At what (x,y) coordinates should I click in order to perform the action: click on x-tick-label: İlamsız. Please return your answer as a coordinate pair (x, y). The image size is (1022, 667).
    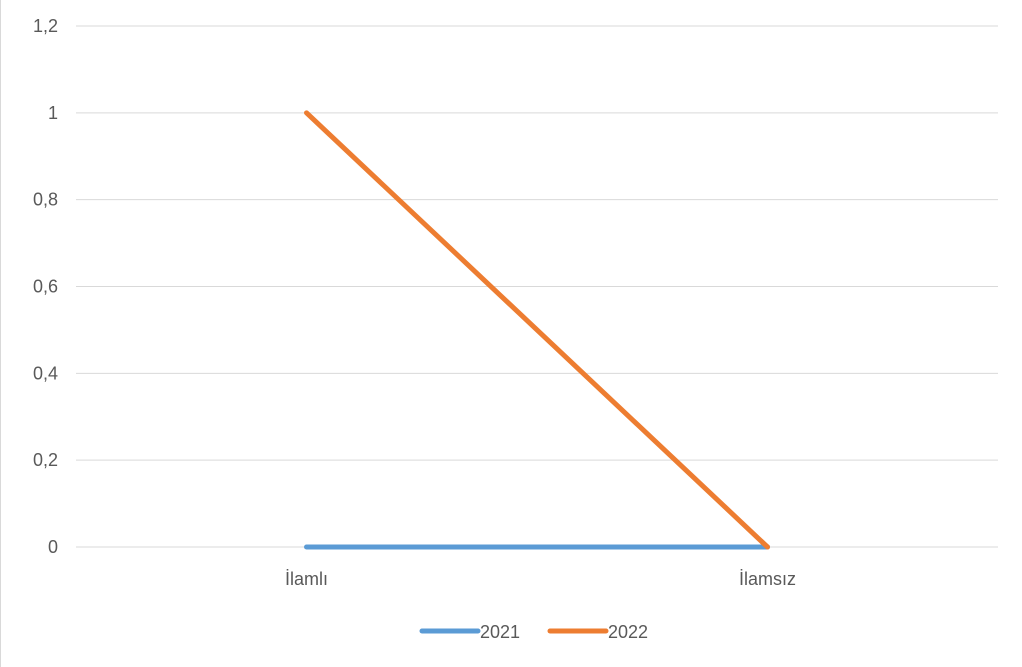
    Looking at the image, I should click on (767, 579).